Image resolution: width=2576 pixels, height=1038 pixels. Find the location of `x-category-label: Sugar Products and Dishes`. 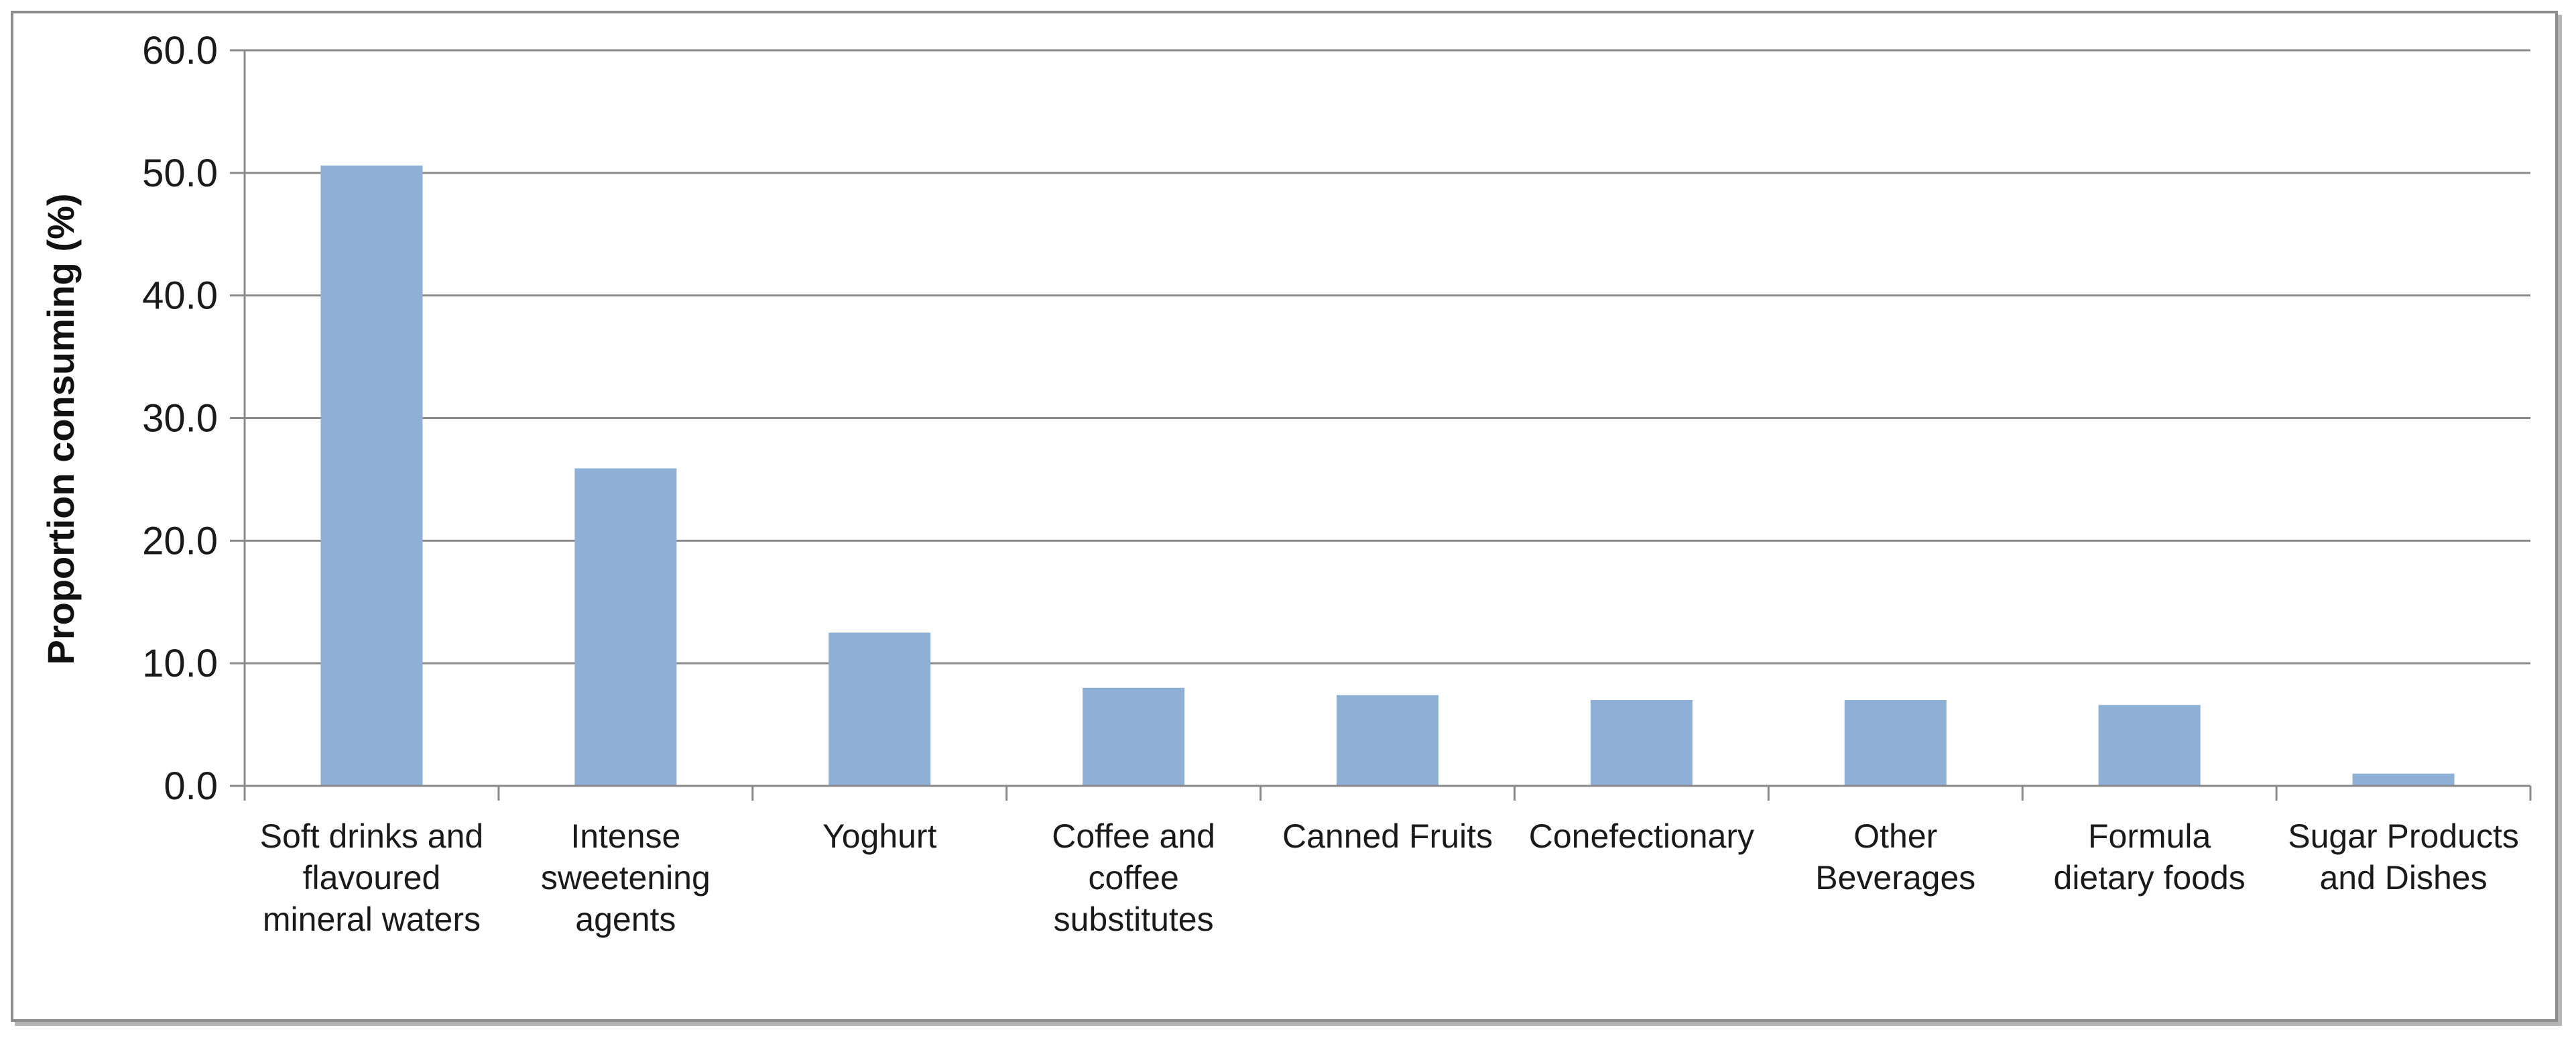

x-category-label: Sugar Products and Dishes is located at coordinates (2403, 857).